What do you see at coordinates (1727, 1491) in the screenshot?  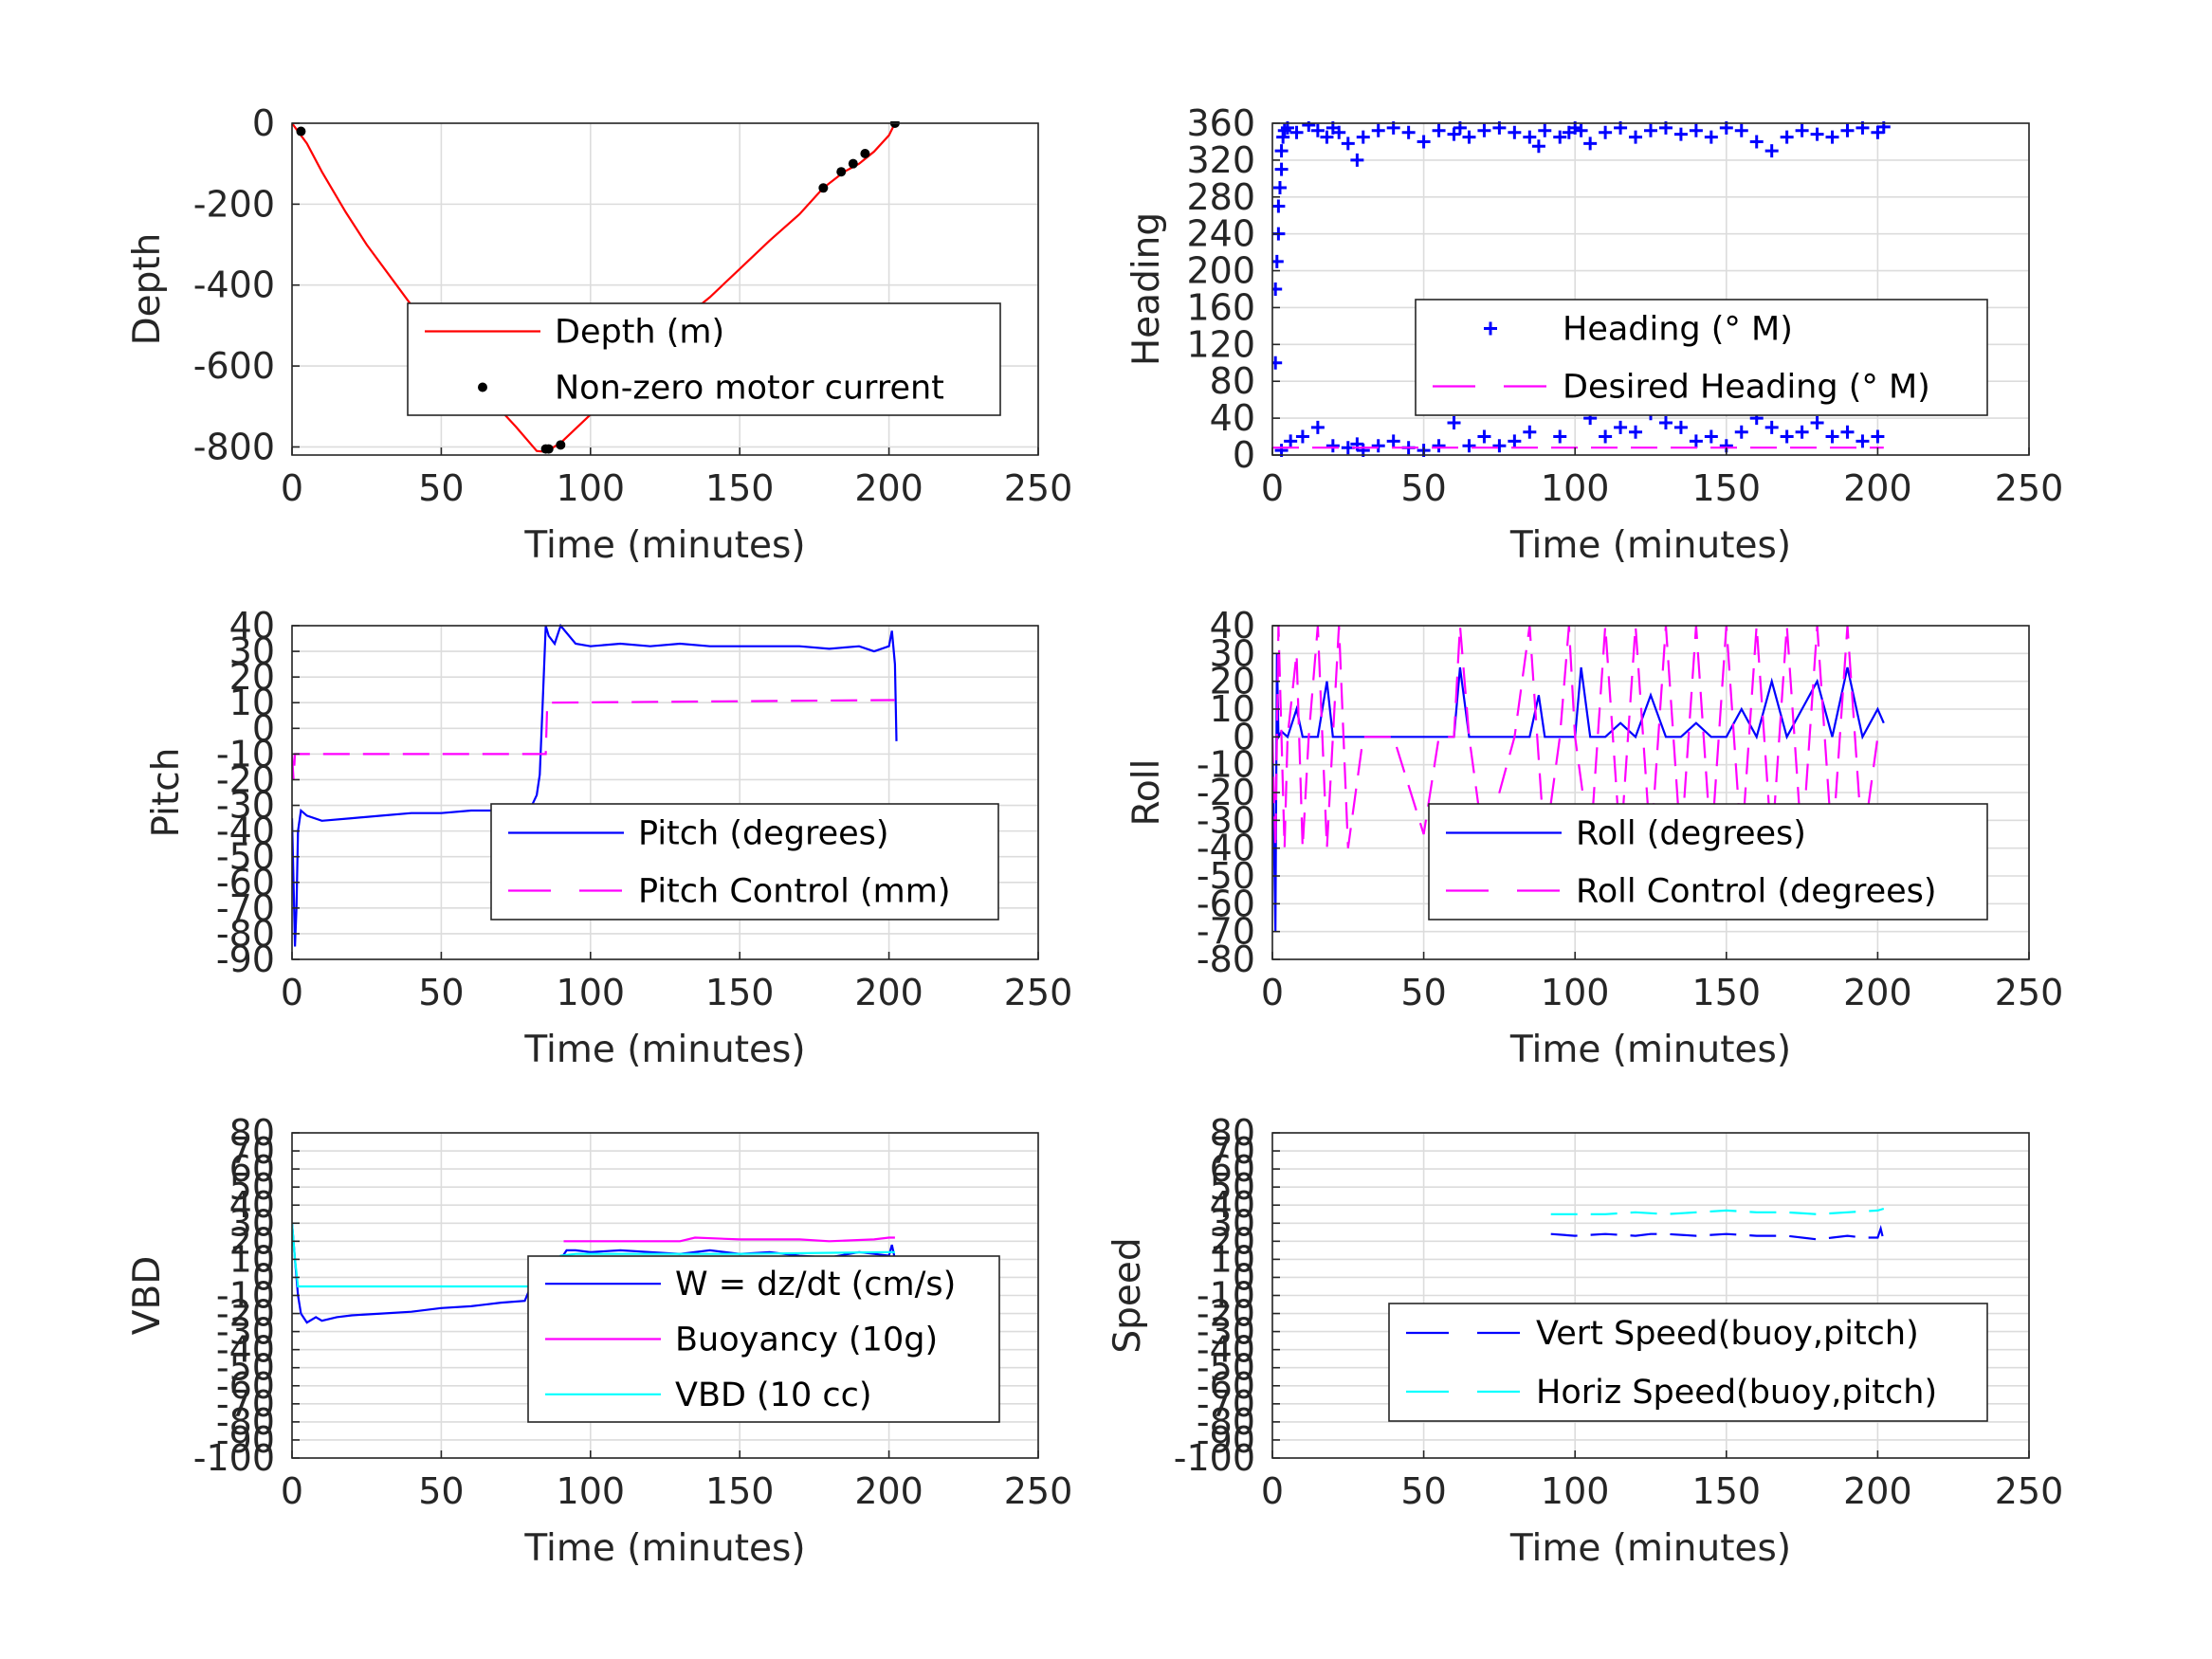 I see `speed-x-tick-label: 150` at bounding box center [1727, 1491].